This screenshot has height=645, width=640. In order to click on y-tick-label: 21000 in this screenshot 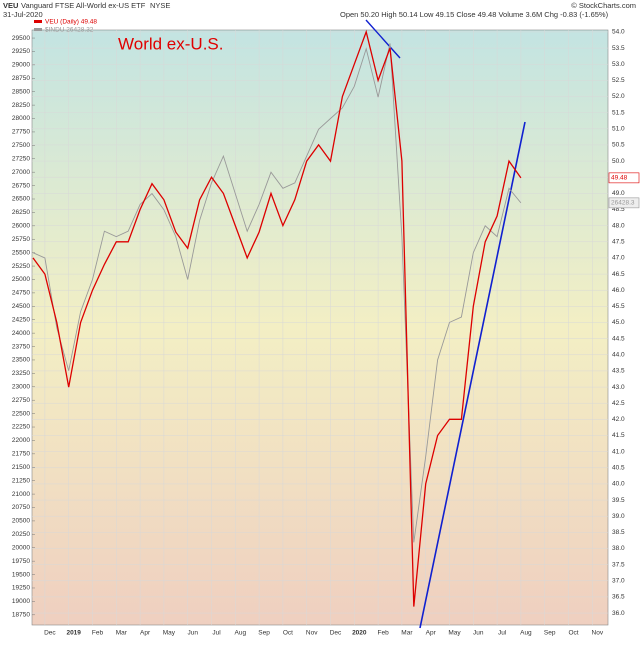, I will do `click(21, 494)`.